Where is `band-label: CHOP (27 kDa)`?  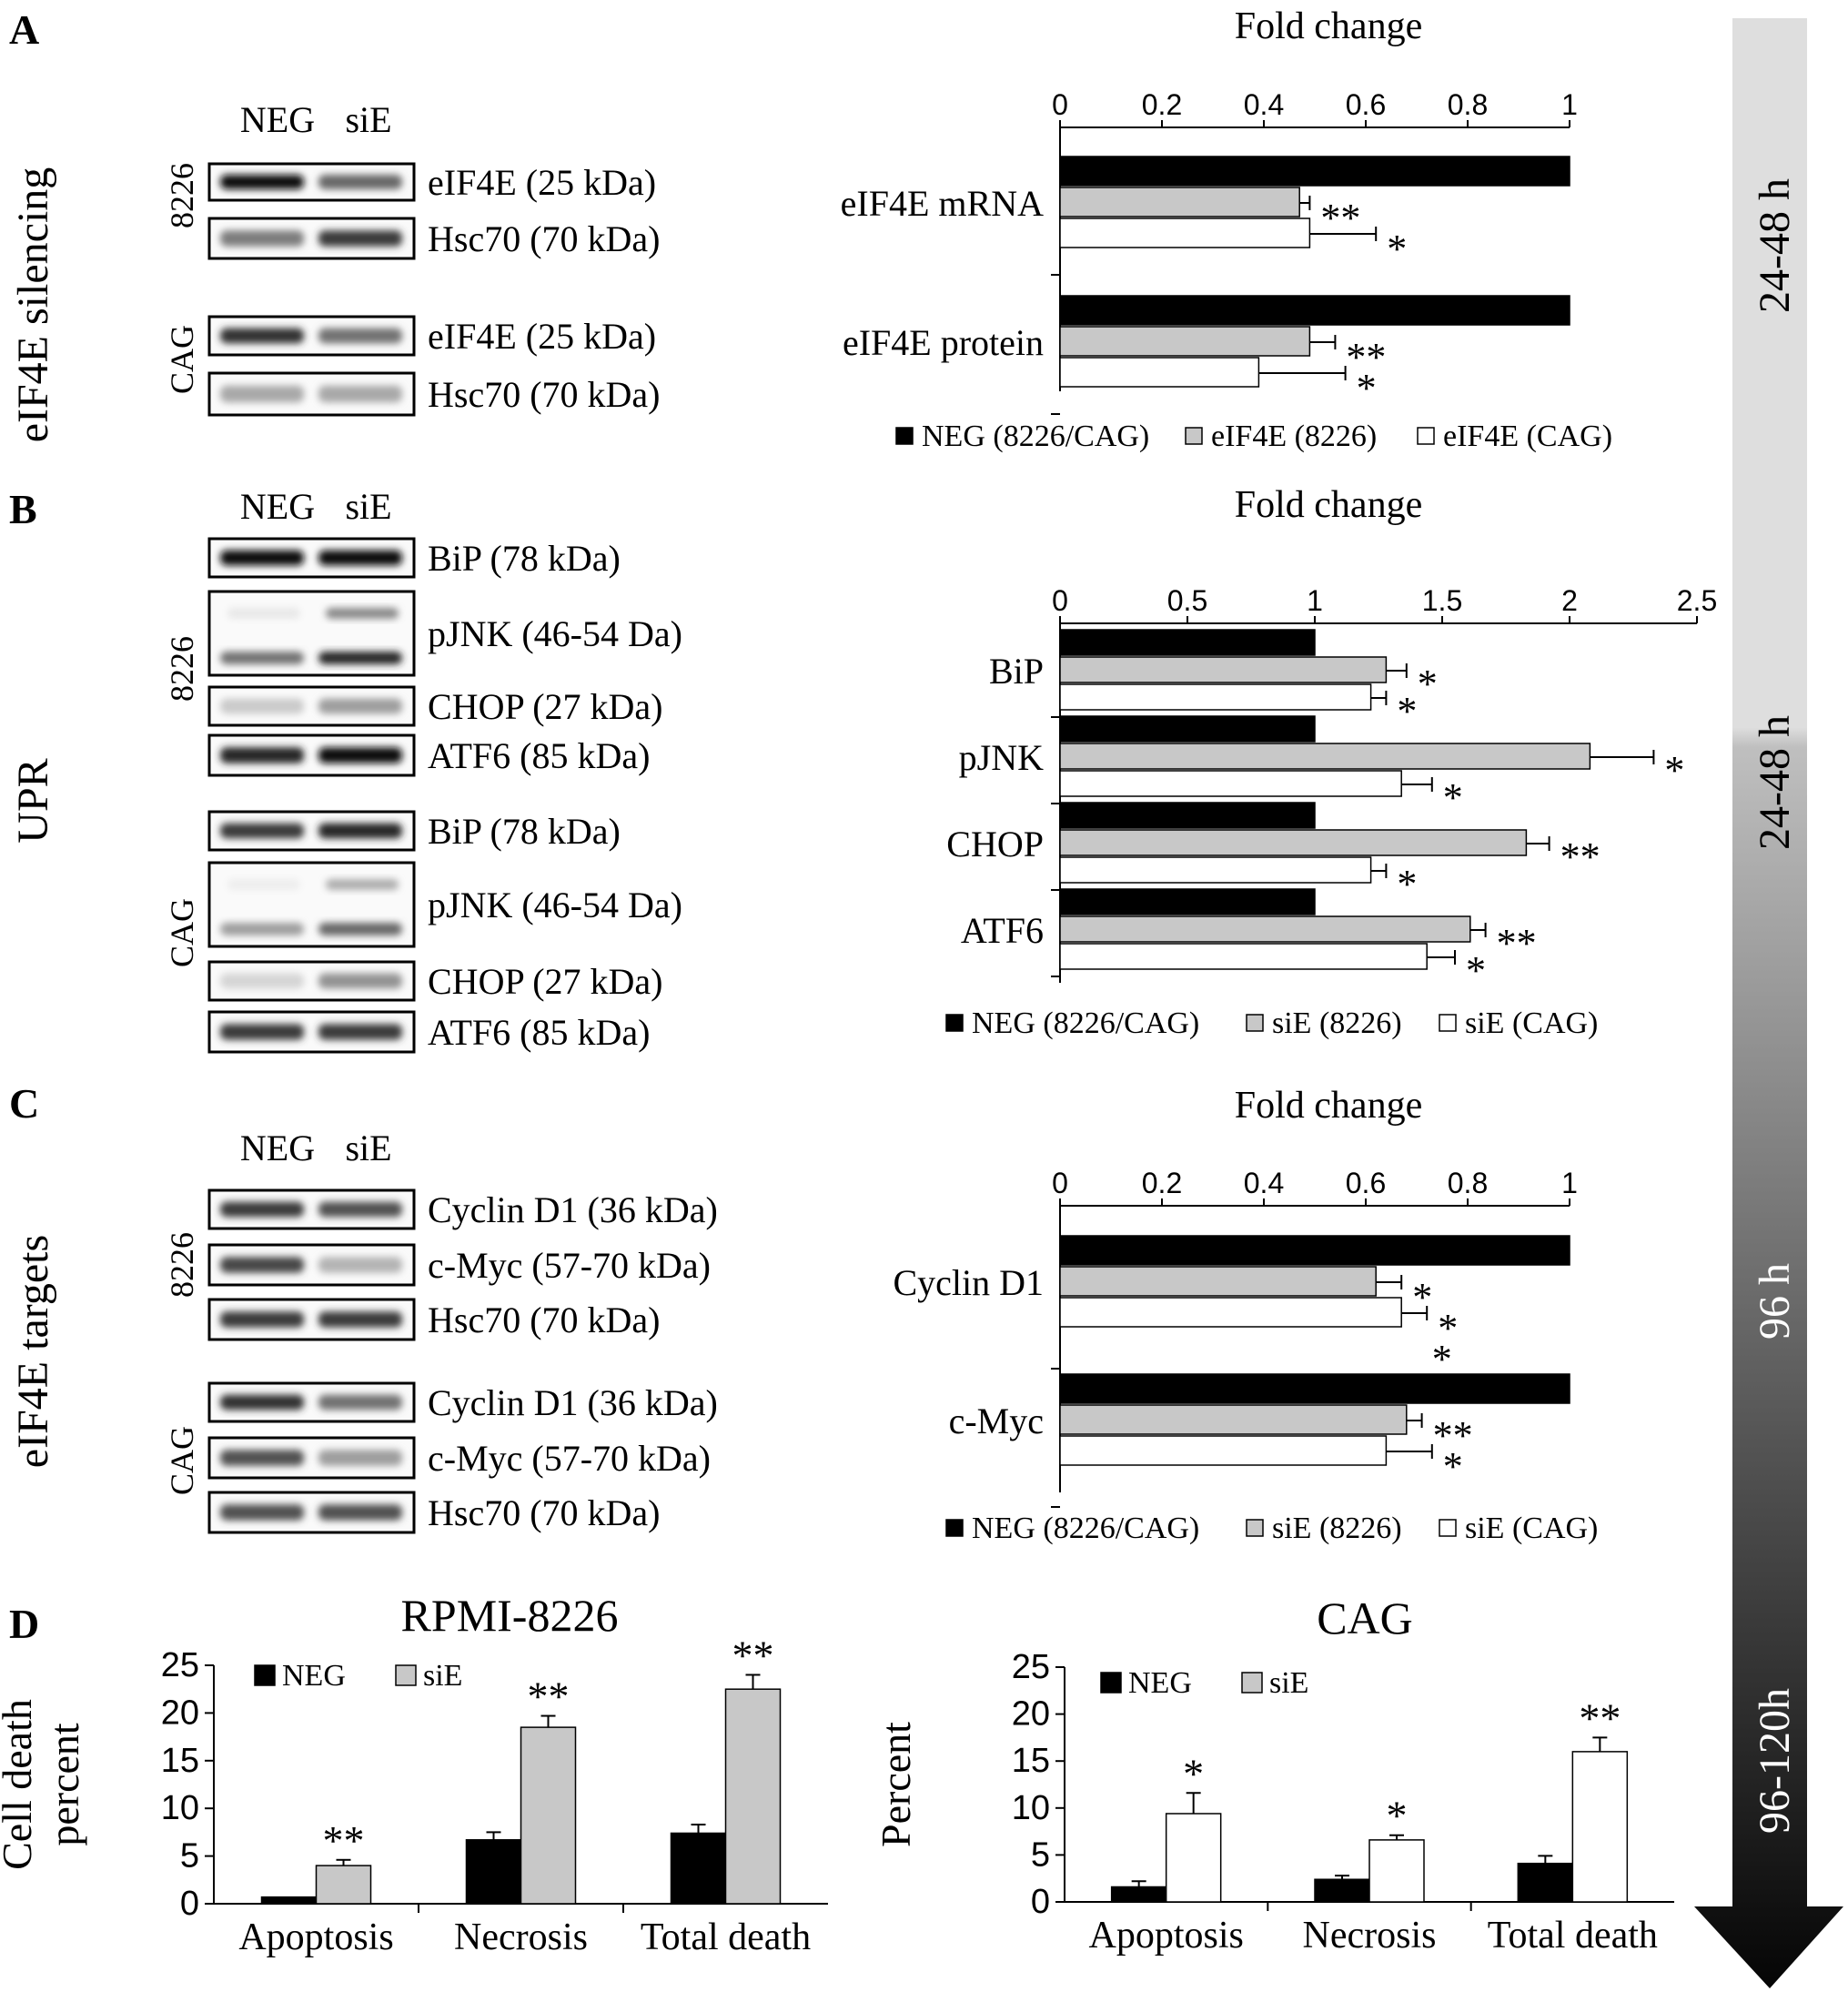 band-label: CHOP (27 kDa) is located at coordinates (545, 706).